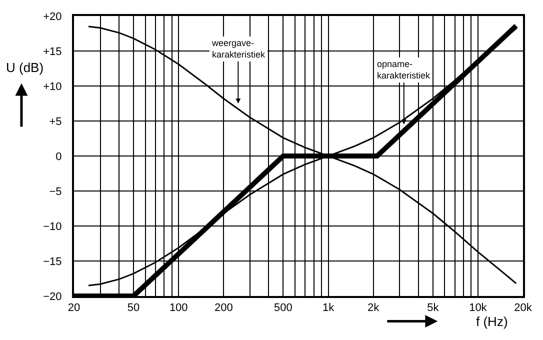 Image resolution: width=543 pixels, height=340 pixels. I want to click on y-axis-title: U (dB), so click(25, 67).